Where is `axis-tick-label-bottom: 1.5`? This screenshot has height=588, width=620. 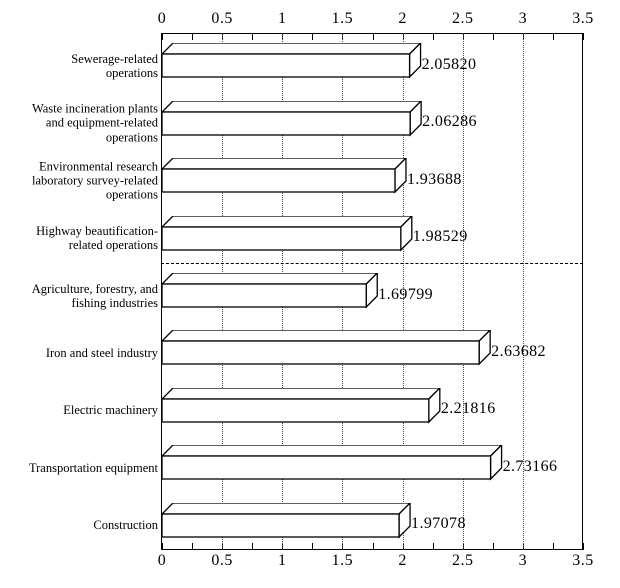 axis-tick-label-bottom: 1.5 is located at coordinates (342, 560).